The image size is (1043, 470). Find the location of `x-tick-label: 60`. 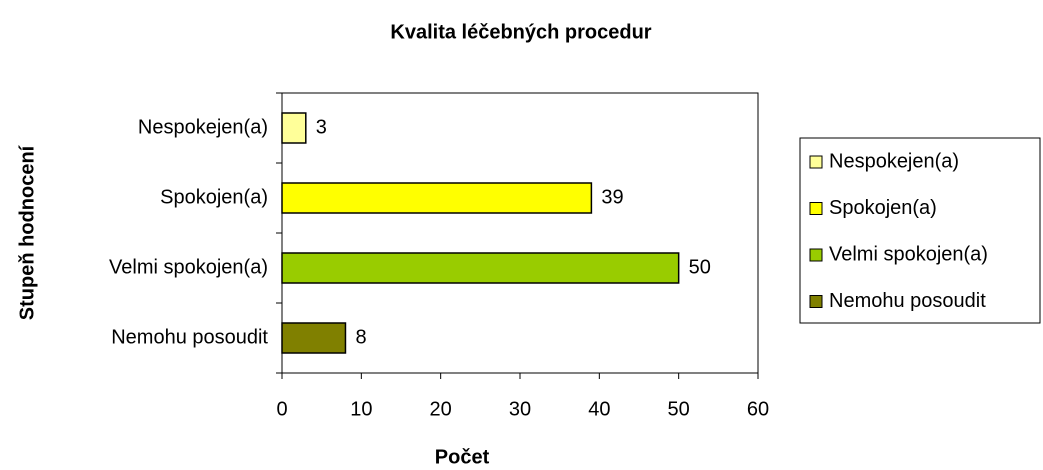

x-tick-label: 60 is located at coordinates (758, 409).